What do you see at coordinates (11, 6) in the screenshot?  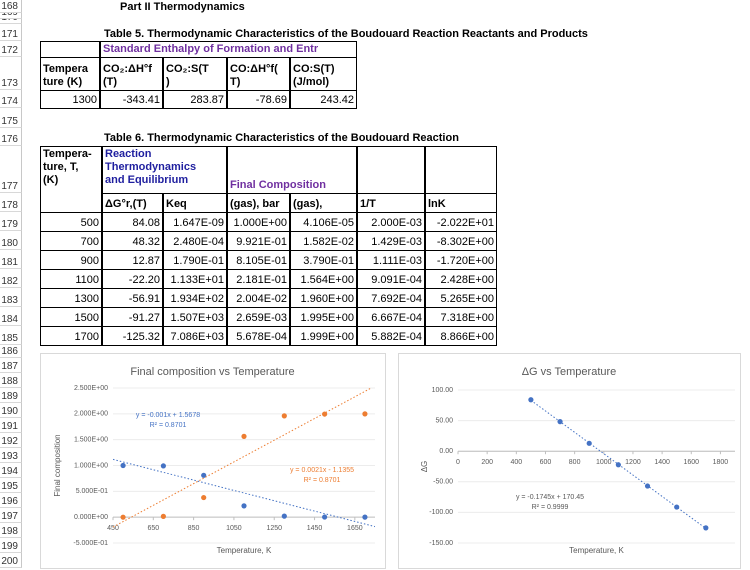 I see `row-number: 168` at bounding box center [11, 6].